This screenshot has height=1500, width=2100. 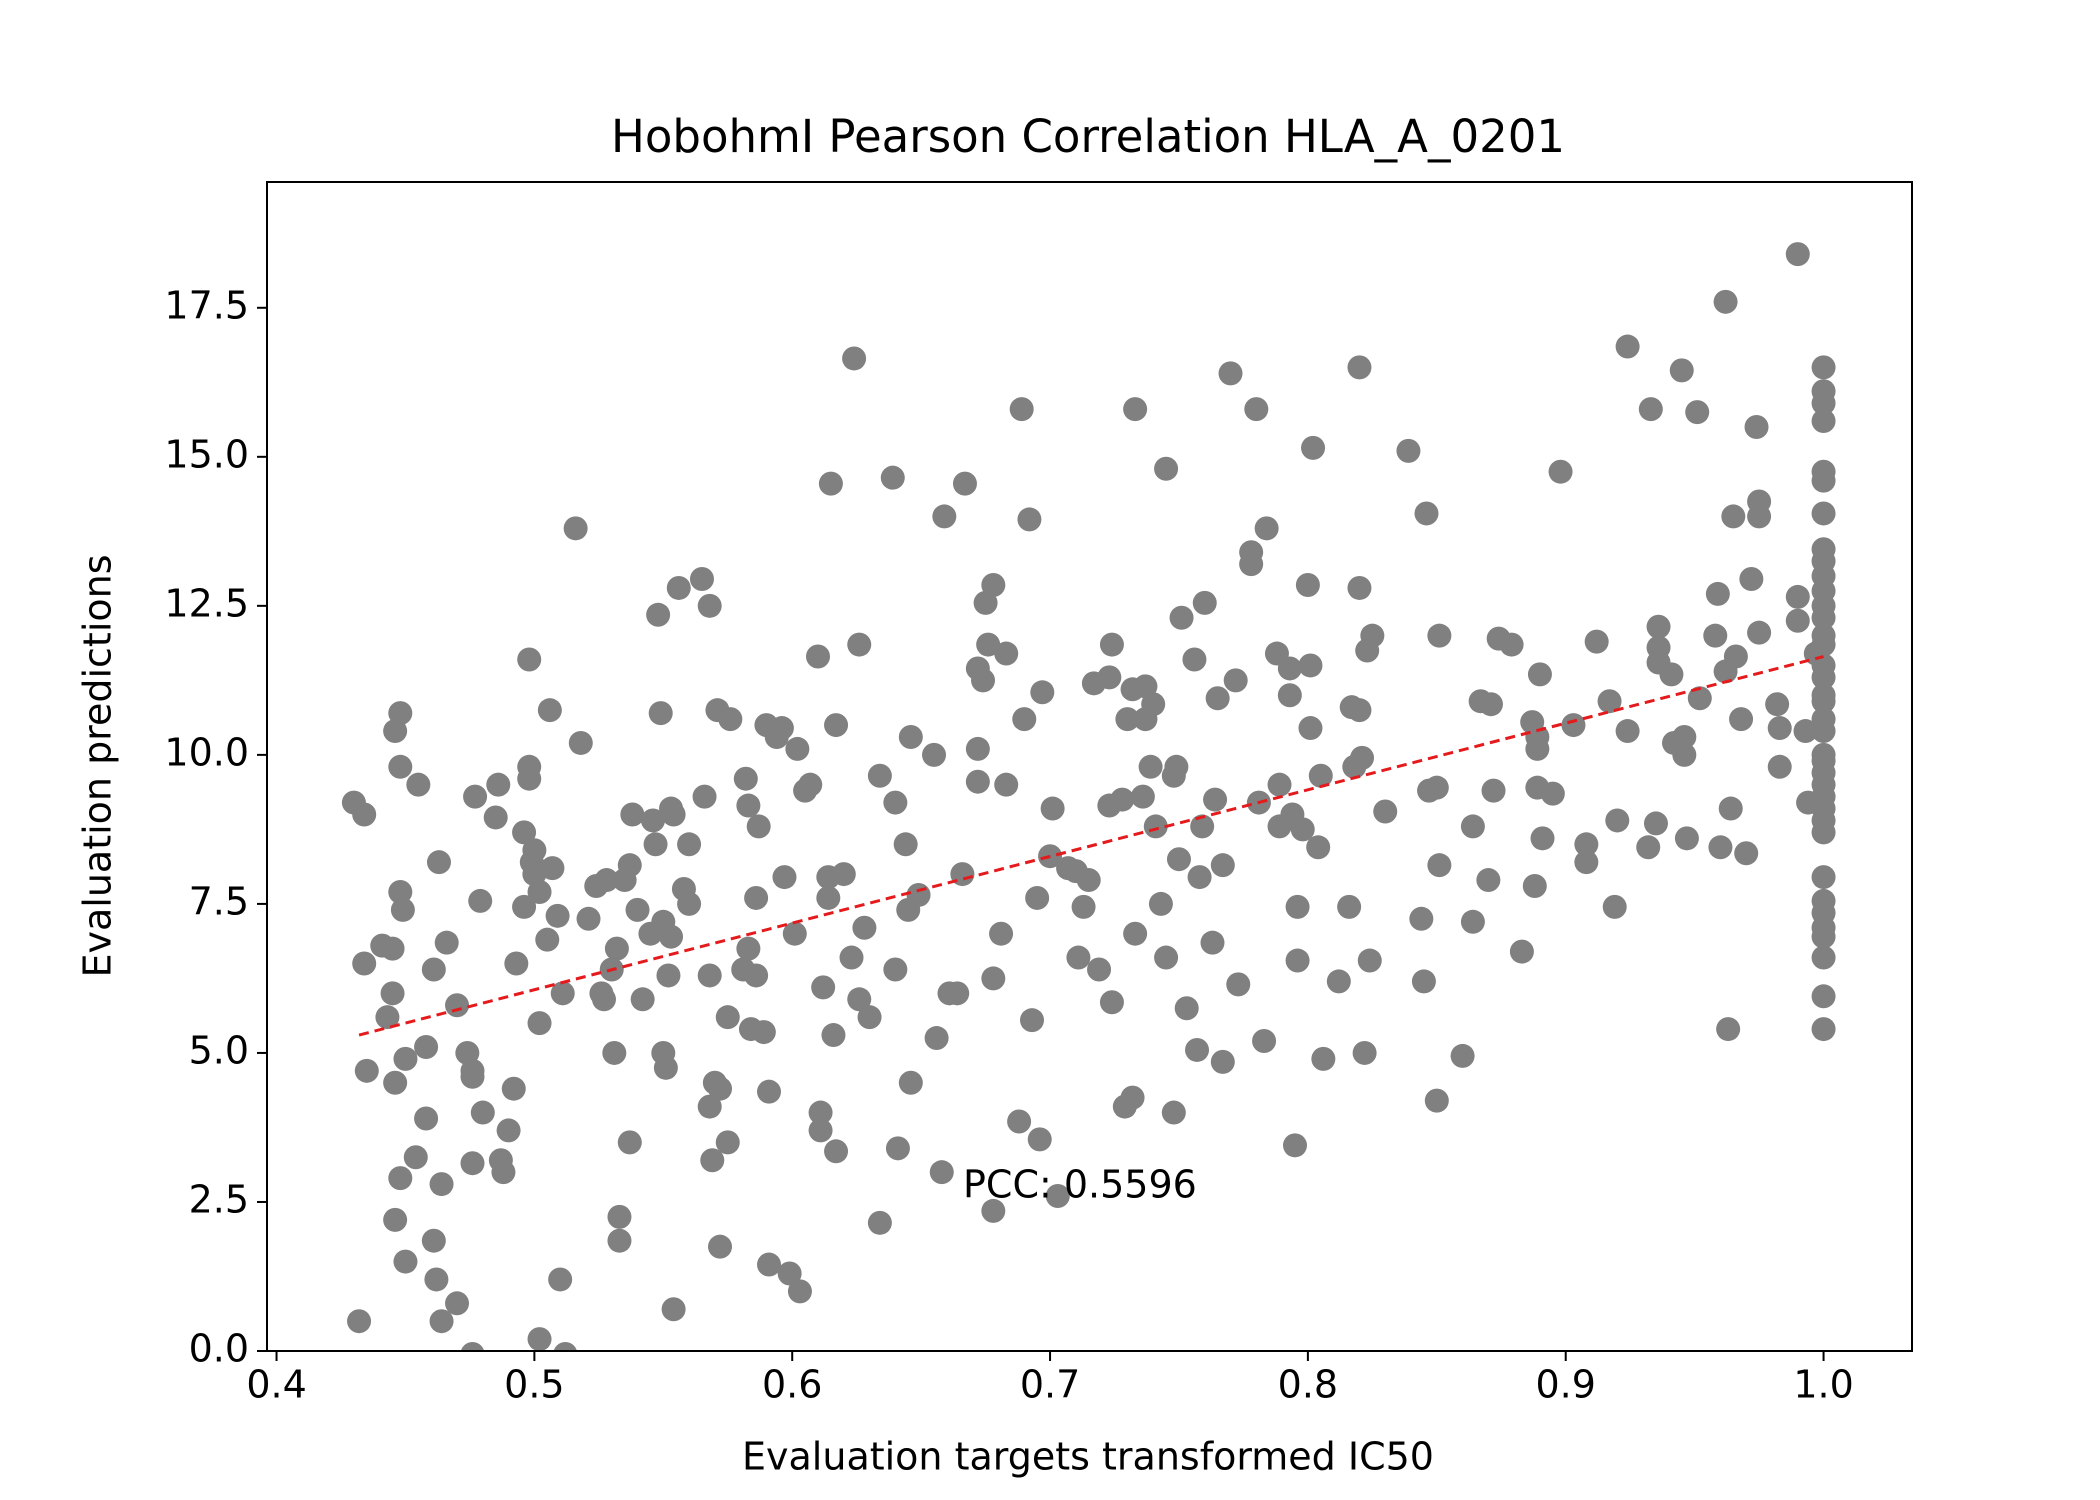 What do you see at coordinates (1566, 1385) in the screenshot?
I see `x-tick-label: 0.9` at bounding box center [1566, 1385].